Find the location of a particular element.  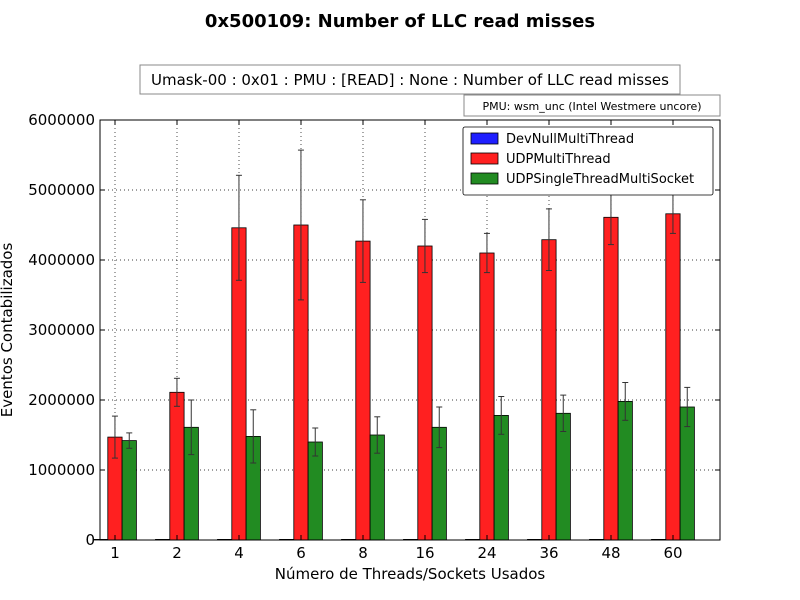

y-tick-label: 1000000 is located at coordinates (61, 470).